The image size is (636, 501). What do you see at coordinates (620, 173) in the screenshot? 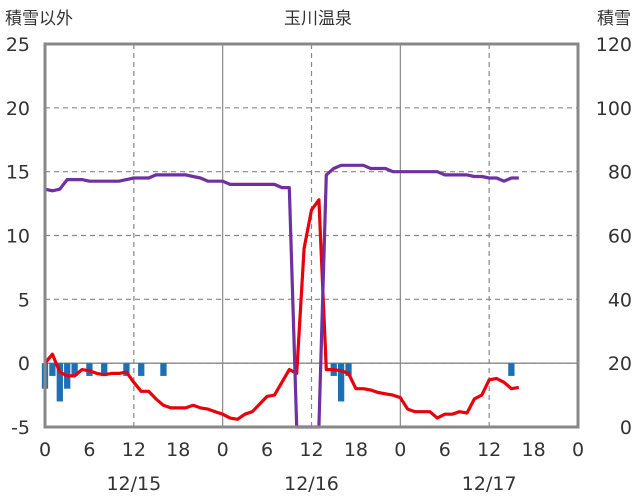
I see `right-tick-label: 80` at bounding box center [620, 173].